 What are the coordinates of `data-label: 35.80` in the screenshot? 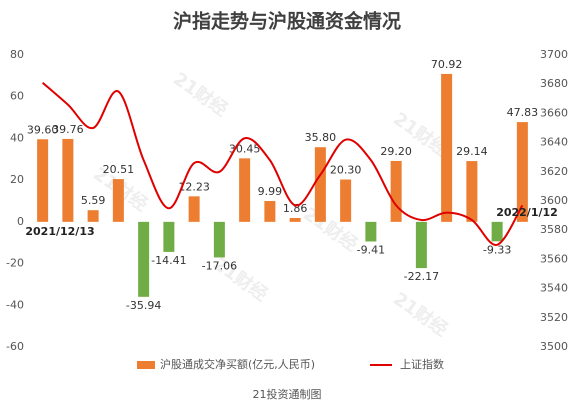 It's located at (321, 137).